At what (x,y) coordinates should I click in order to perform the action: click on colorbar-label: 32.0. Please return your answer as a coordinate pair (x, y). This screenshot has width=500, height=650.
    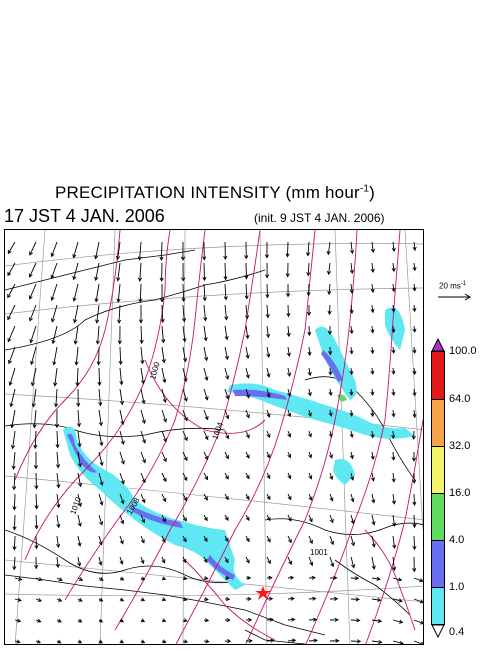
    Looking at the image, I should click on (460, 446).